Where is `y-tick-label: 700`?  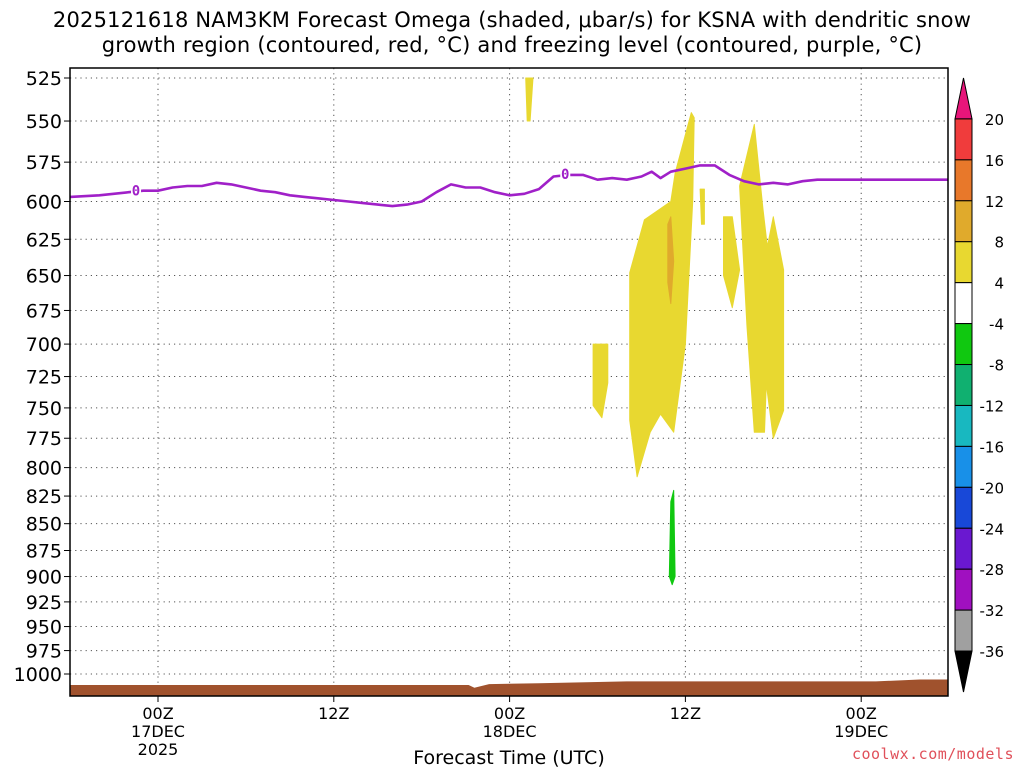
y-tick-label: 700 is located at coordinates (44, 345).